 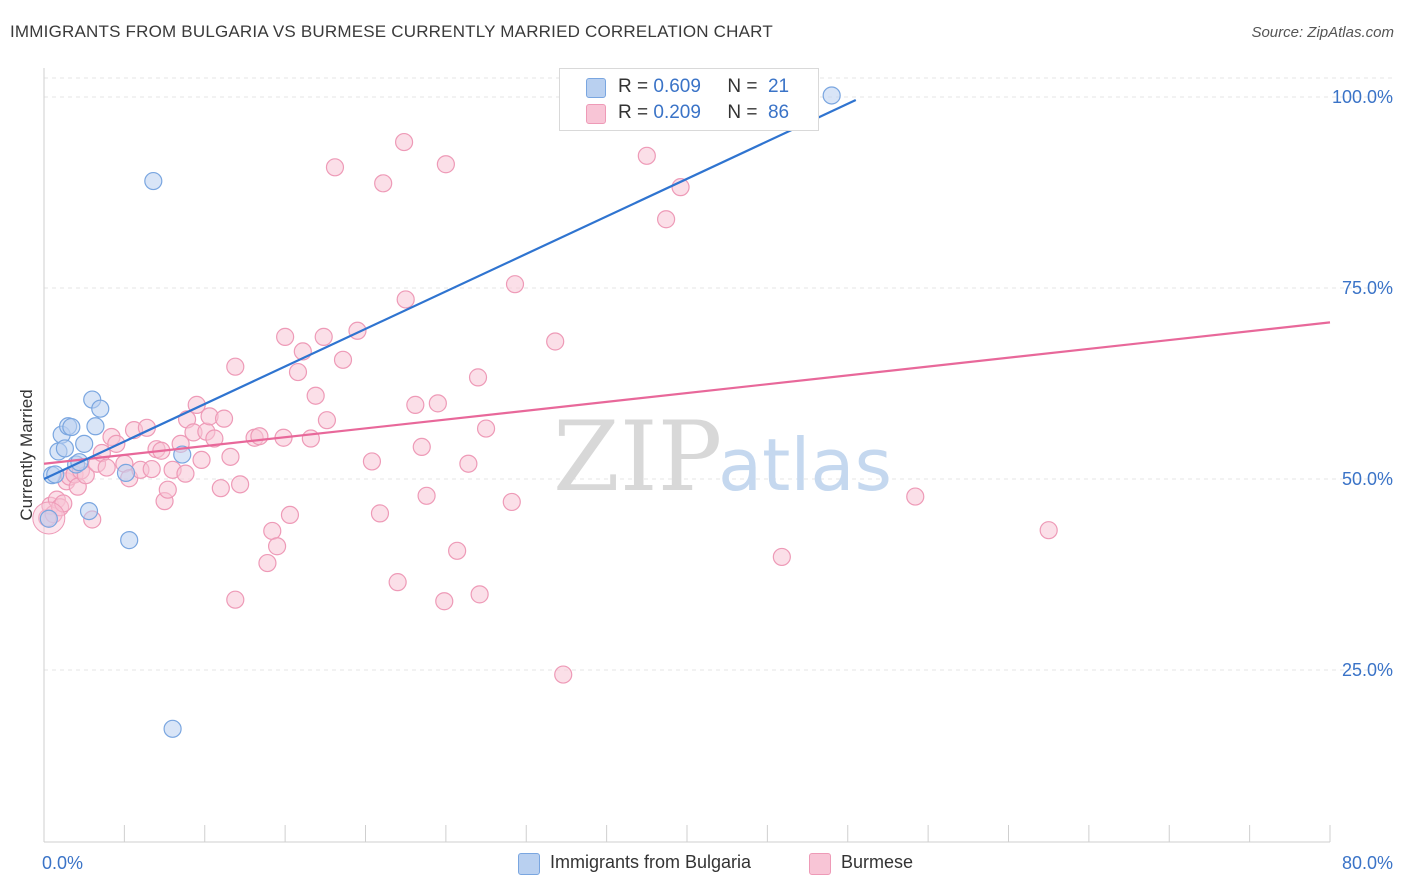 I want to click on watermark-zip: ZIP, so click(x=637, y=457).